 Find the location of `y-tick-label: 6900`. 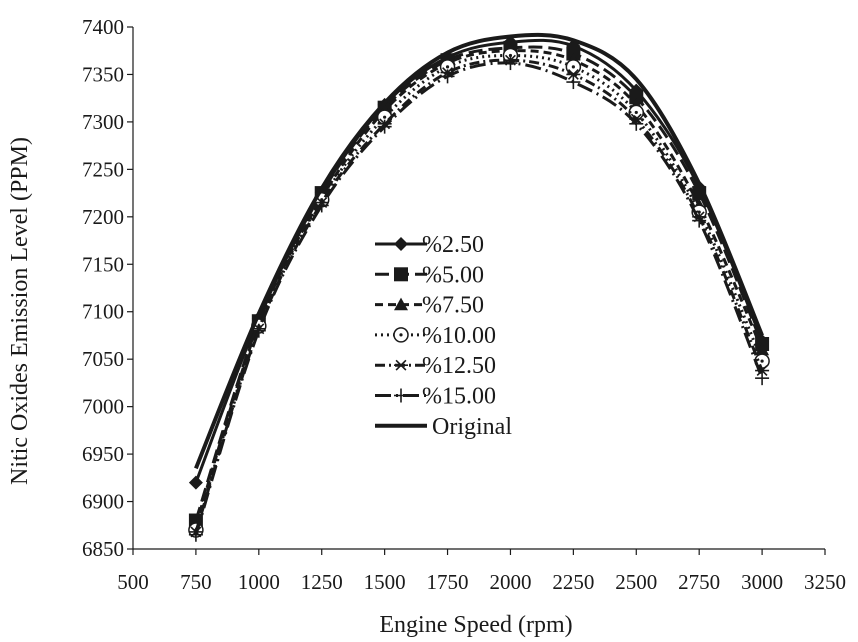

y-tick-label: 6900 is located at coordinates (103, 502).